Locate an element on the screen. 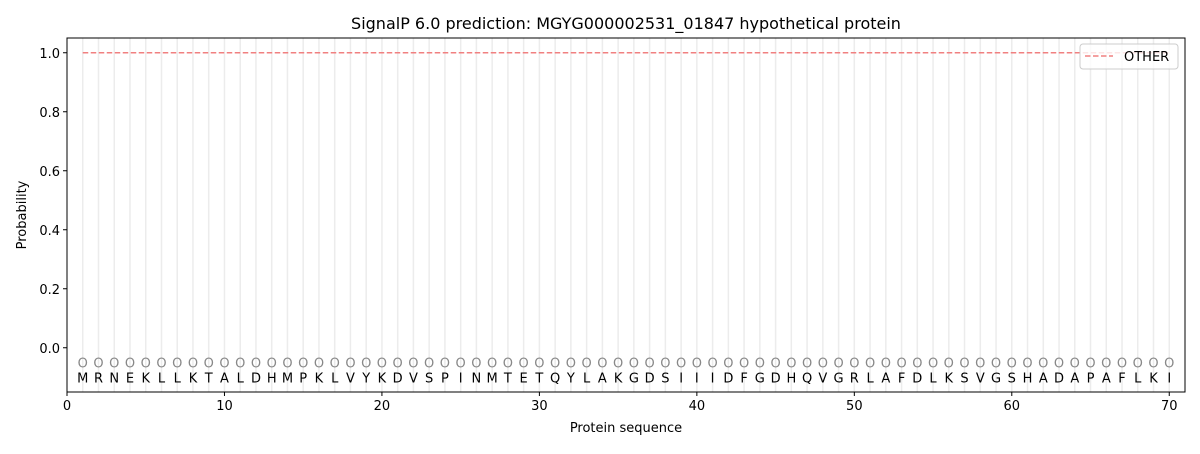 The width and height of the screenshot is (1200, 454). legend-label-other: OTHER is located at coordinates (1146, 57).